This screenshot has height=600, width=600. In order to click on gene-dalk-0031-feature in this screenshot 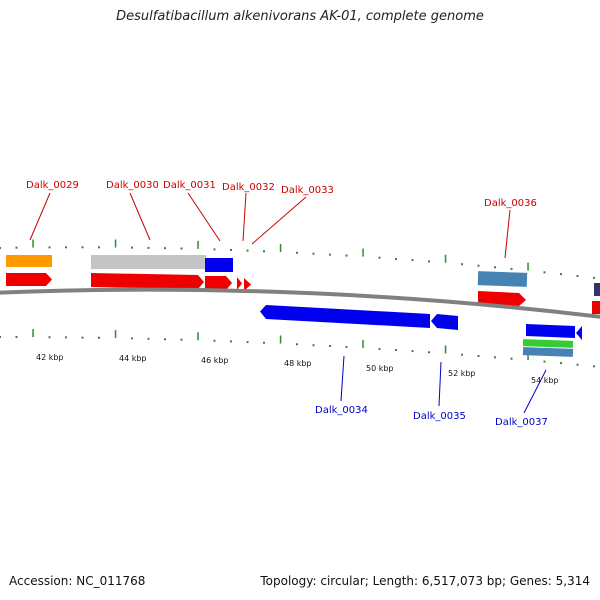, I will do `click(219, 265)`.